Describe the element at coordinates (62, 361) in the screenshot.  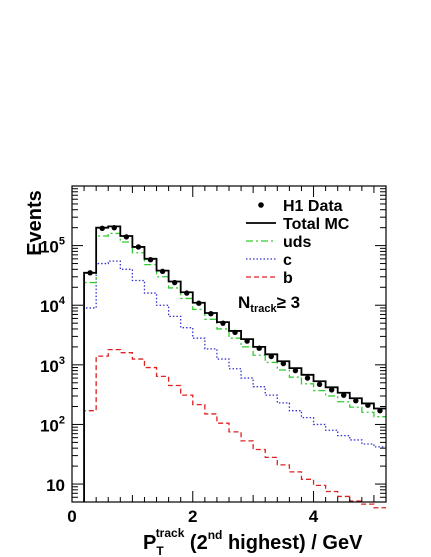
I see `y-tick-label-exp: 3` at that location.